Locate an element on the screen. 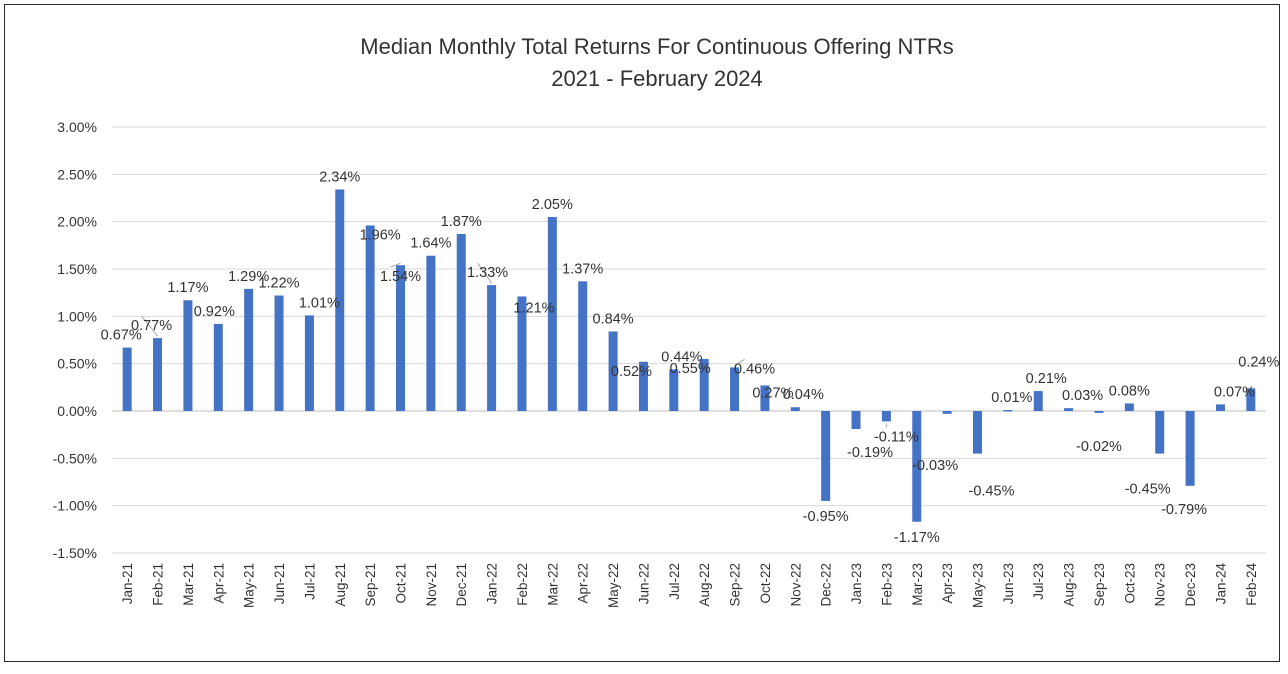 Image resolution: width=1288 pixels, height=674 pixels. x-category-label: Feb-24 is located at coordinates (1251, 584).